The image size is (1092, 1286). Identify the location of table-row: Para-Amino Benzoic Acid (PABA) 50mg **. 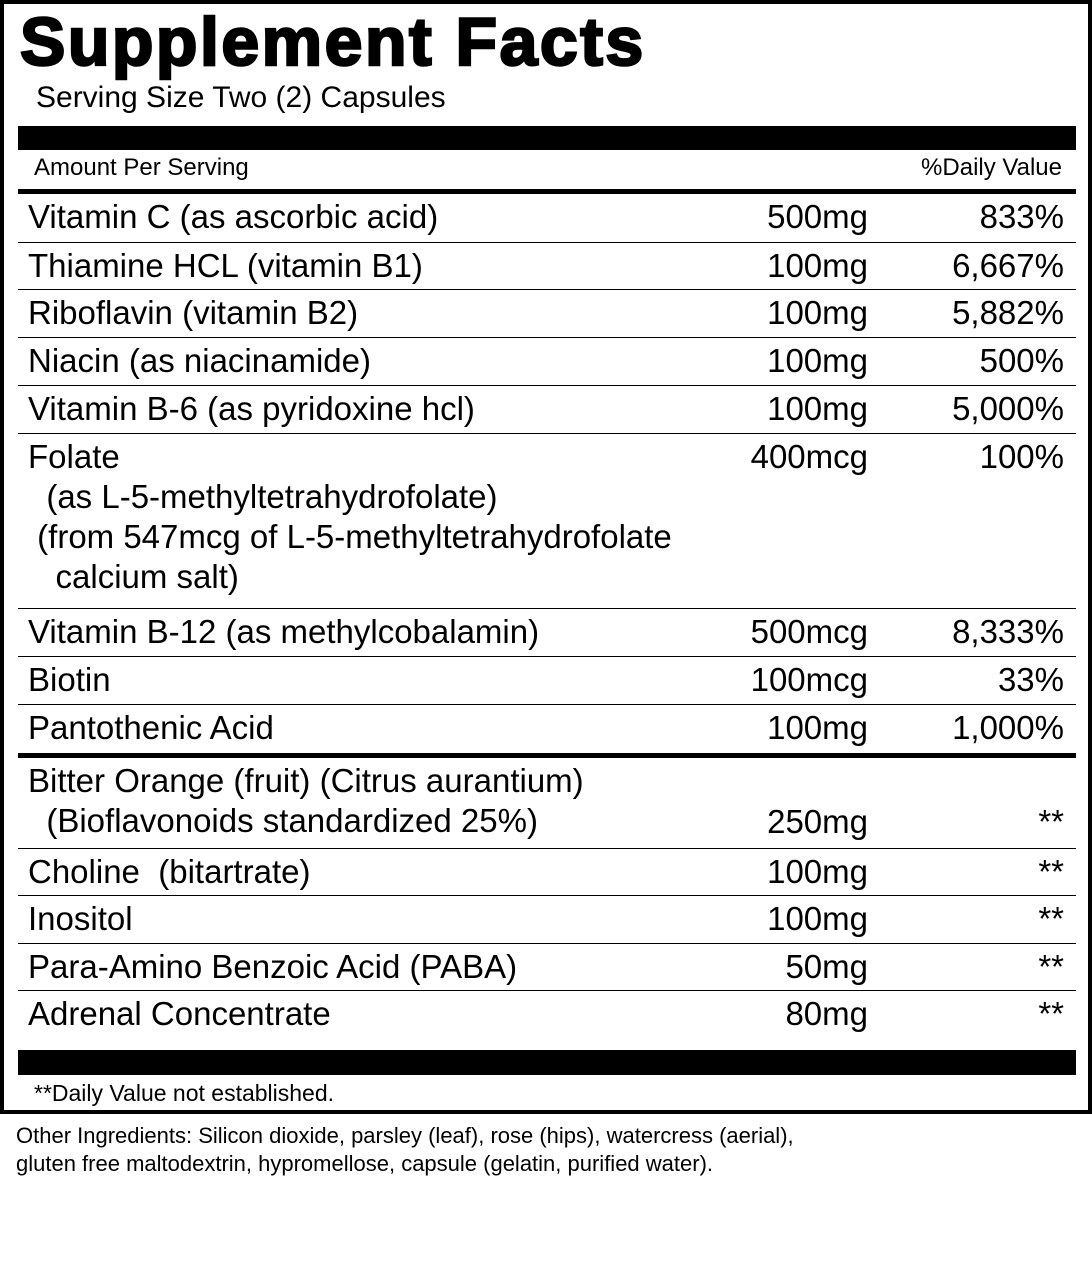
(547, 967).